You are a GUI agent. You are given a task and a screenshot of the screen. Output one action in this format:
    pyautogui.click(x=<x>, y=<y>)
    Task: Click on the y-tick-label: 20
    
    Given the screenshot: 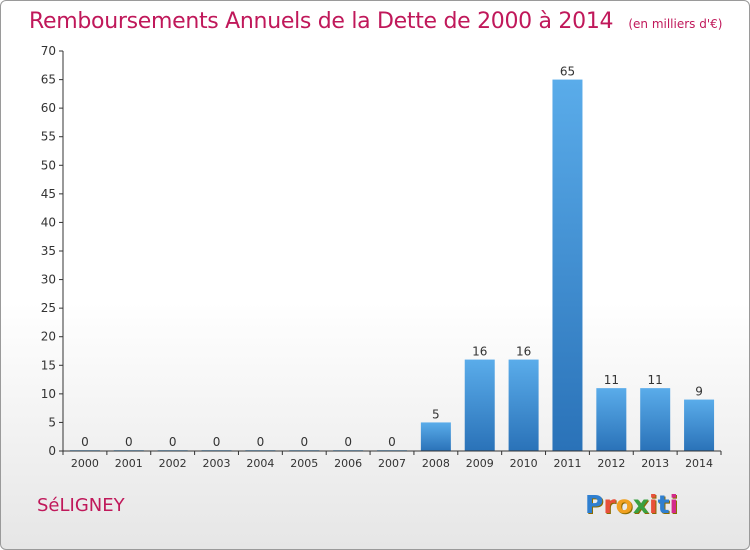 What is the action you would take?
    pyautogui.click(x=48, y=337)
    